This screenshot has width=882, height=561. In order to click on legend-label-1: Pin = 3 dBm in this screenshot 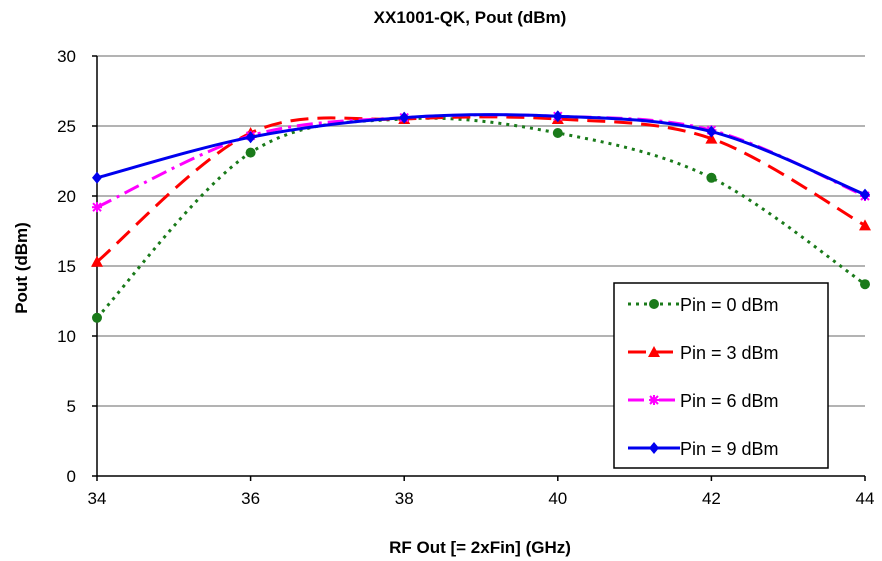, I will do `click(729, 353)`.